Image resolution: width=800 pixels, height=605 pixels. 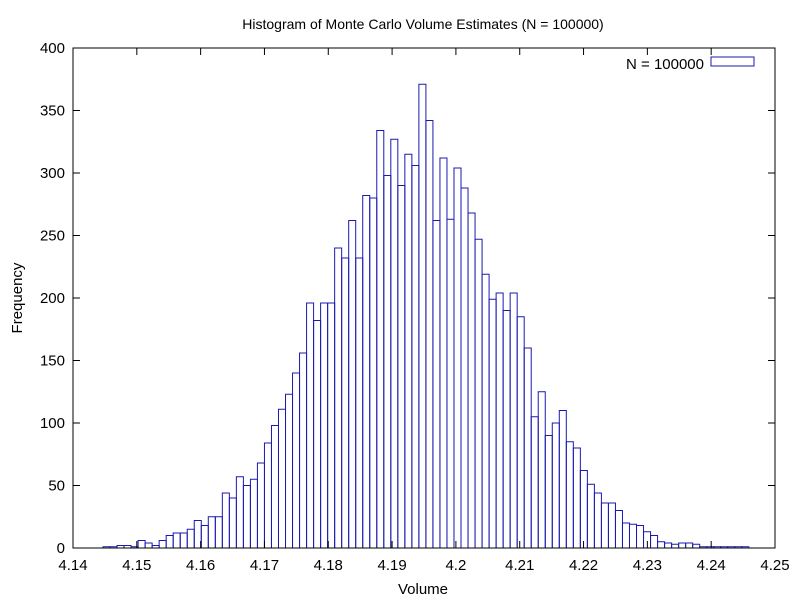 What do you see at coordinates (519, 565) in the screenshot?
I see `x-tick-label: 4.21` at bounding box center [519, 565].